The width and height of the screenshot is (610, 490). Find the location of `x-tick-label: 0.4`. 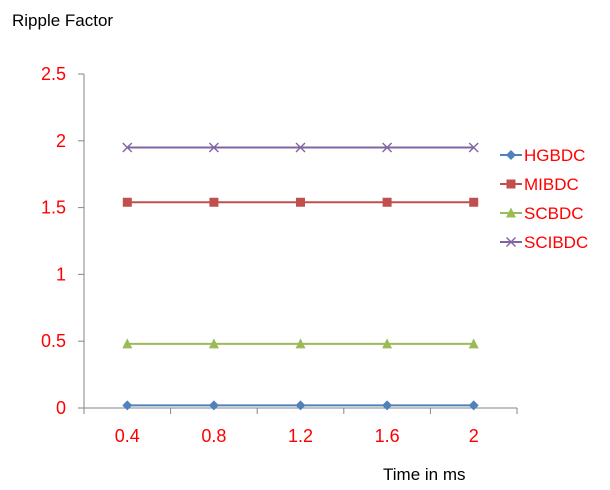

x-tick-label: 0.4 is located at coordinates (127, 436).